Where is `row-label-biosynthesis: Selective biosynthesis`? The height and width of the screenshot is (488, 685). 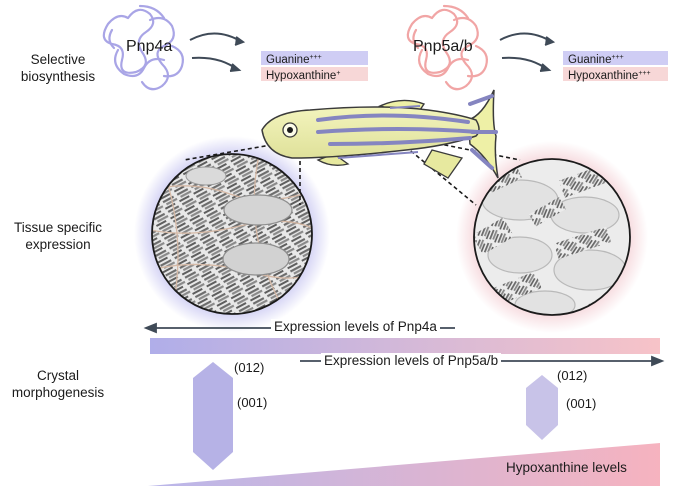 row-label-biosynthesis: Selective biosynthesis is located at coordinates (58, 68).